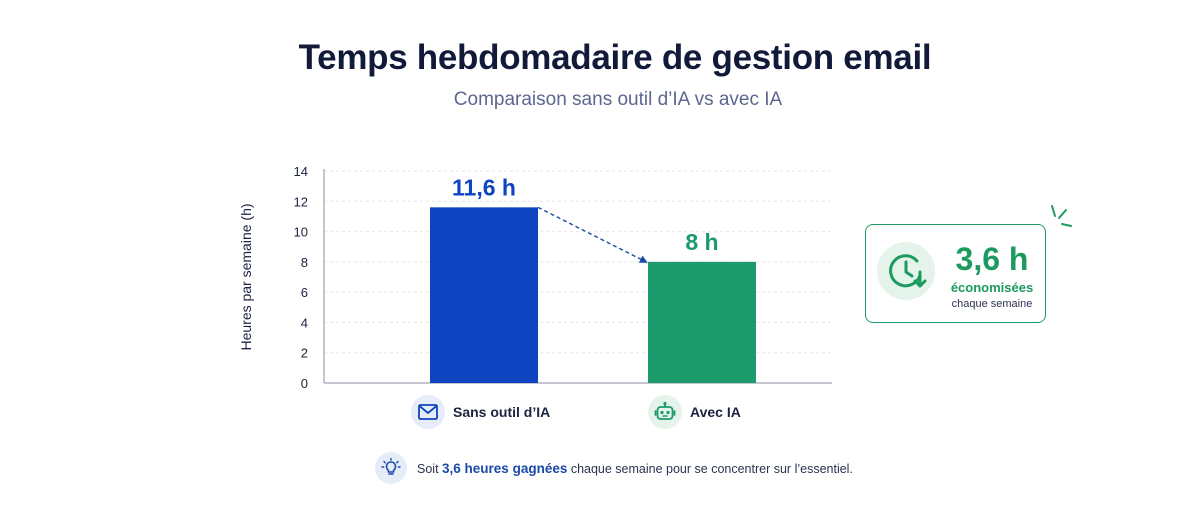 The width and height of the screenshot is (1200, 514). I want to click on y-tick-label: 10, so click(301, 232).